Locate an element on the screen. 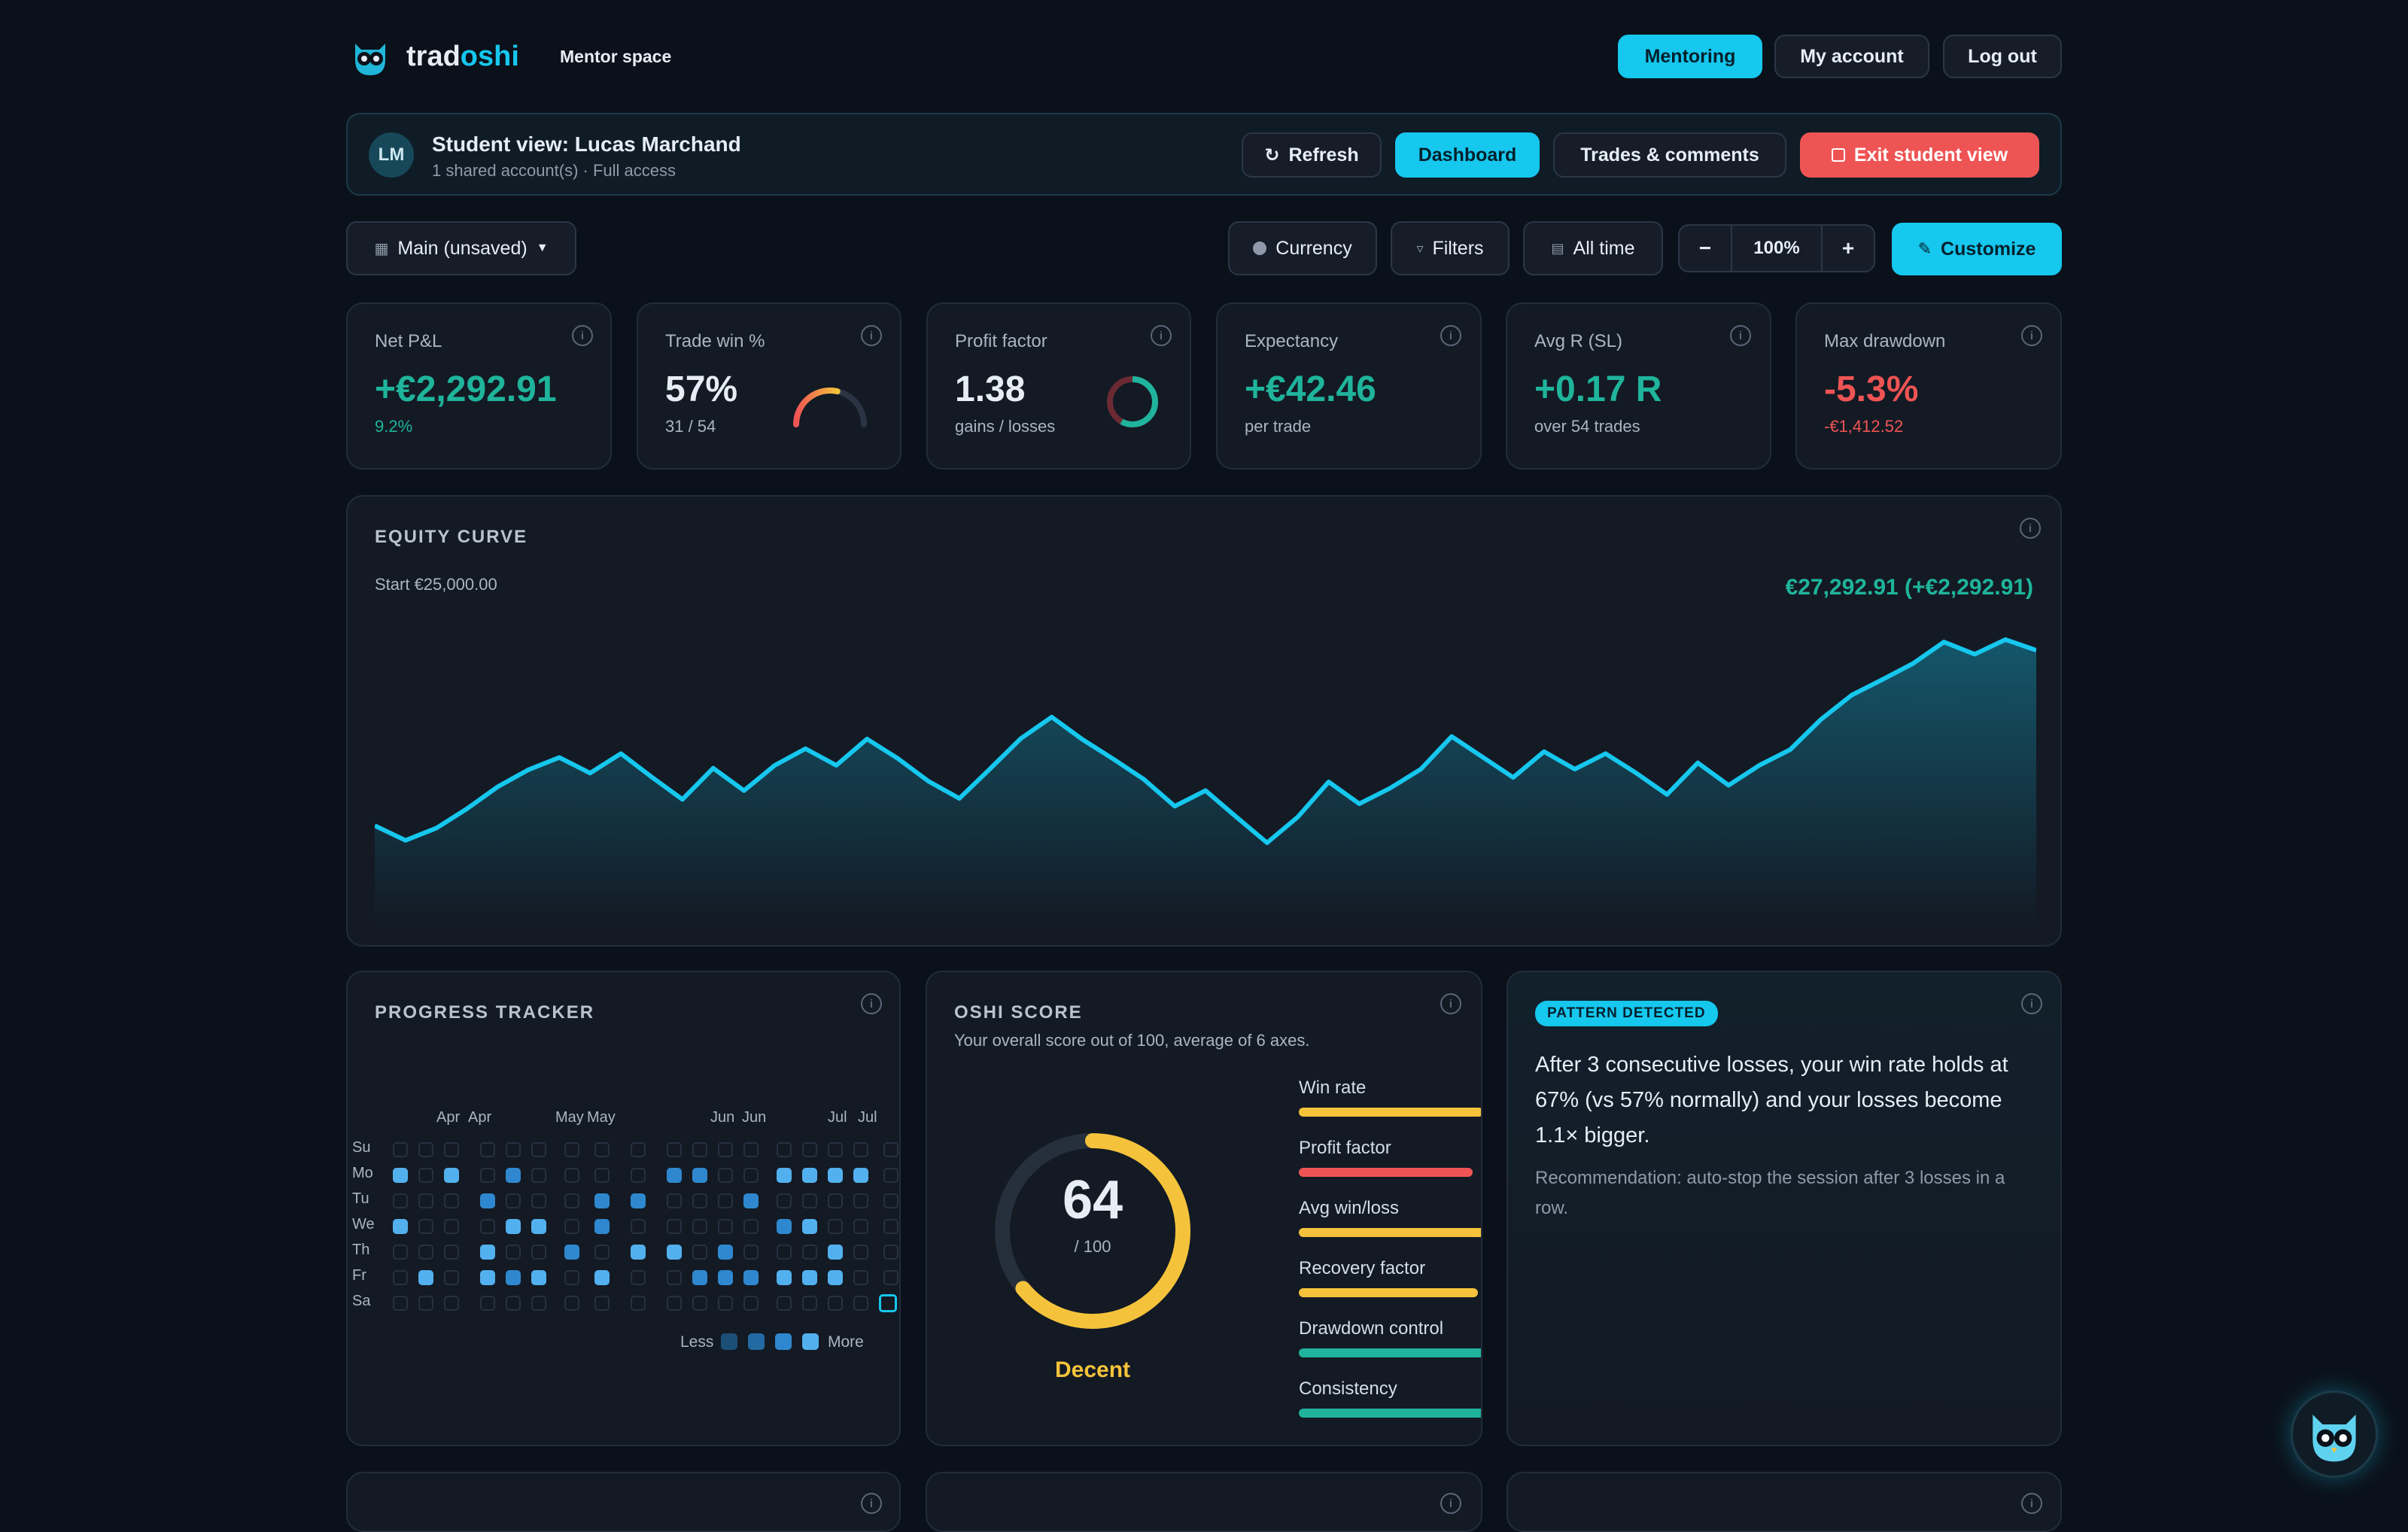  dashboard-button: Dashboard is located at coordinates (1467, 155).